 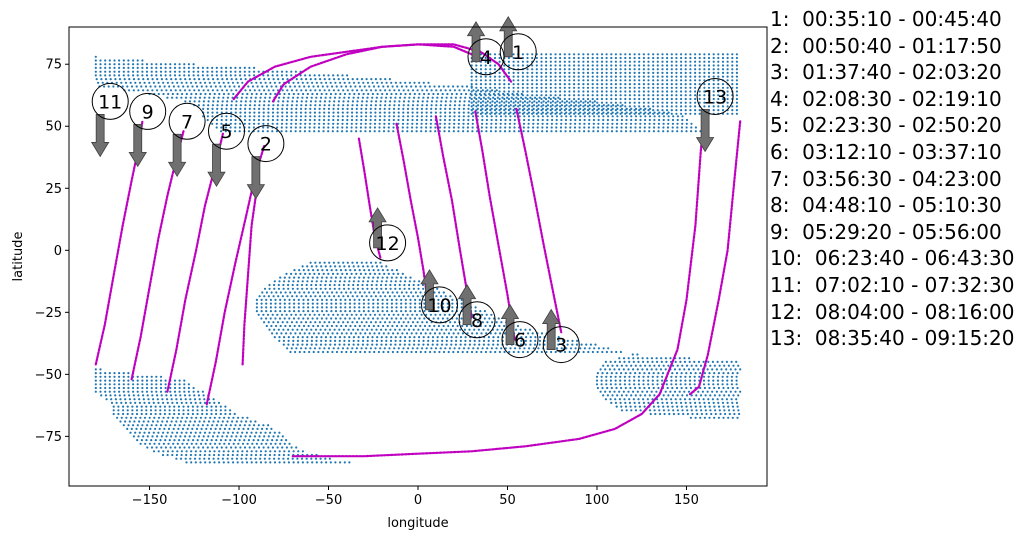 What do you see at coordinates (886, 178) in the screenshot?
I see `legend-entry: 7: 03:56:30 - 04:23:00` at bounding box center [886, 178].